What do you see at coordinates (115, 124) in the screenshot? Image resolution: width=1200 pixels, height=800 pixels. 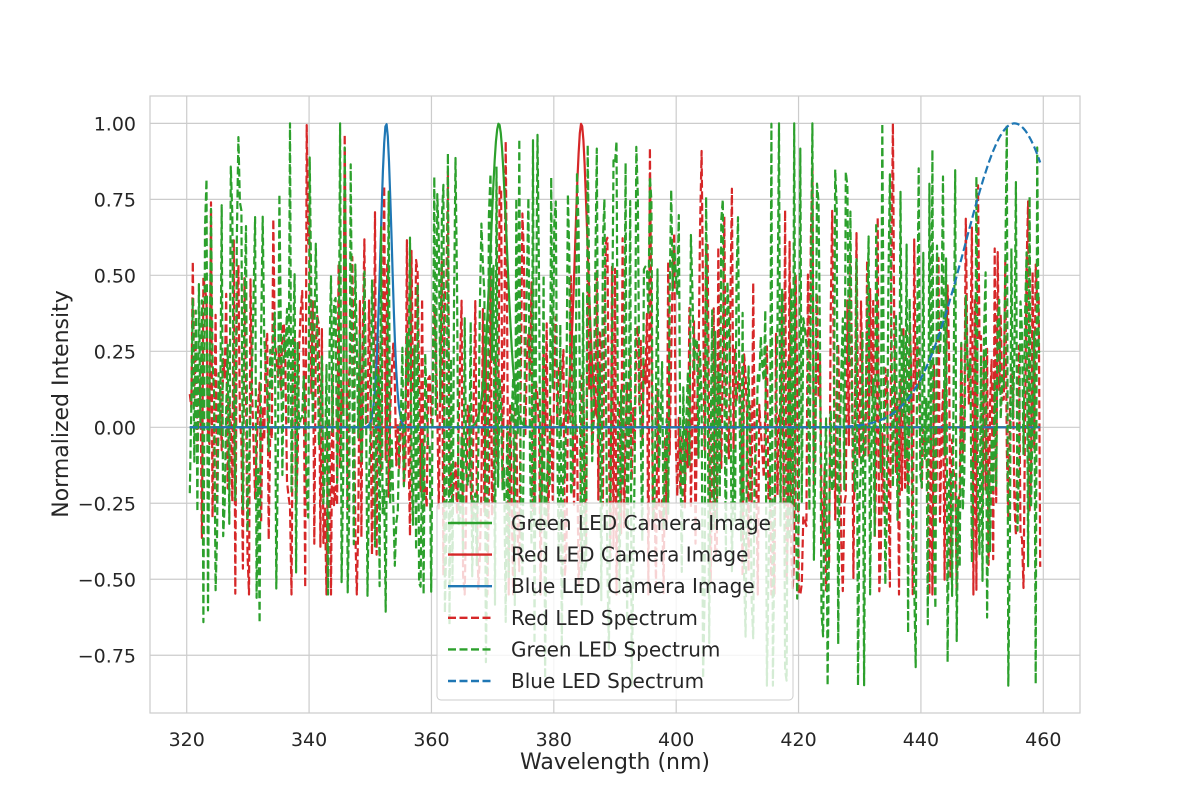 I see `y-tick-label: 1.00` at bounding box center [115, 124].